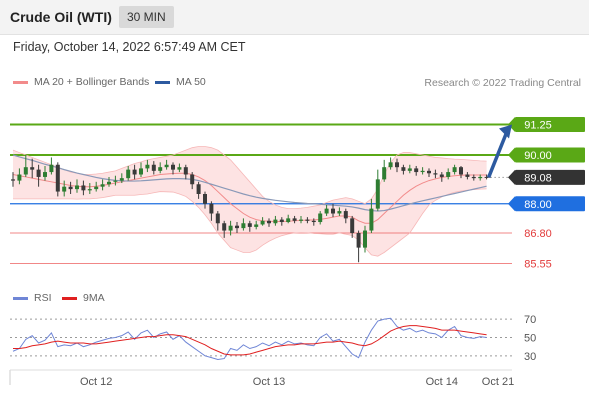  What do you see at coordinates (69, 298) in the screenshot?
I see `ma9-swatch` at bounding box center [69, 298].